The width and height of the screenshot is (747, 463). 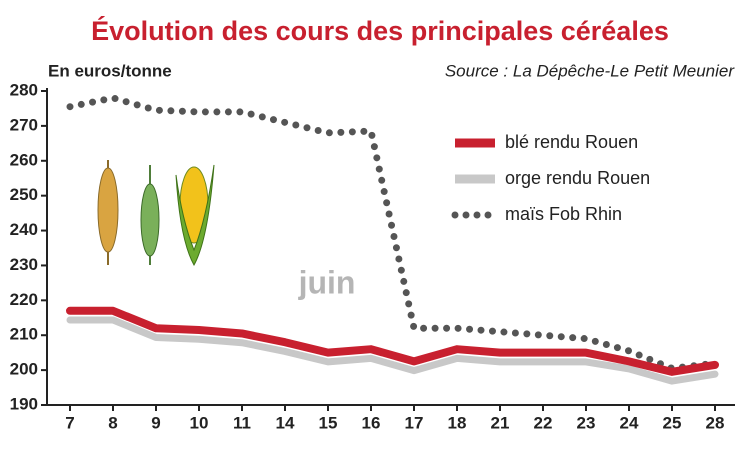 I want to click on y-tick-label: 250, so click(x=24, y=194).